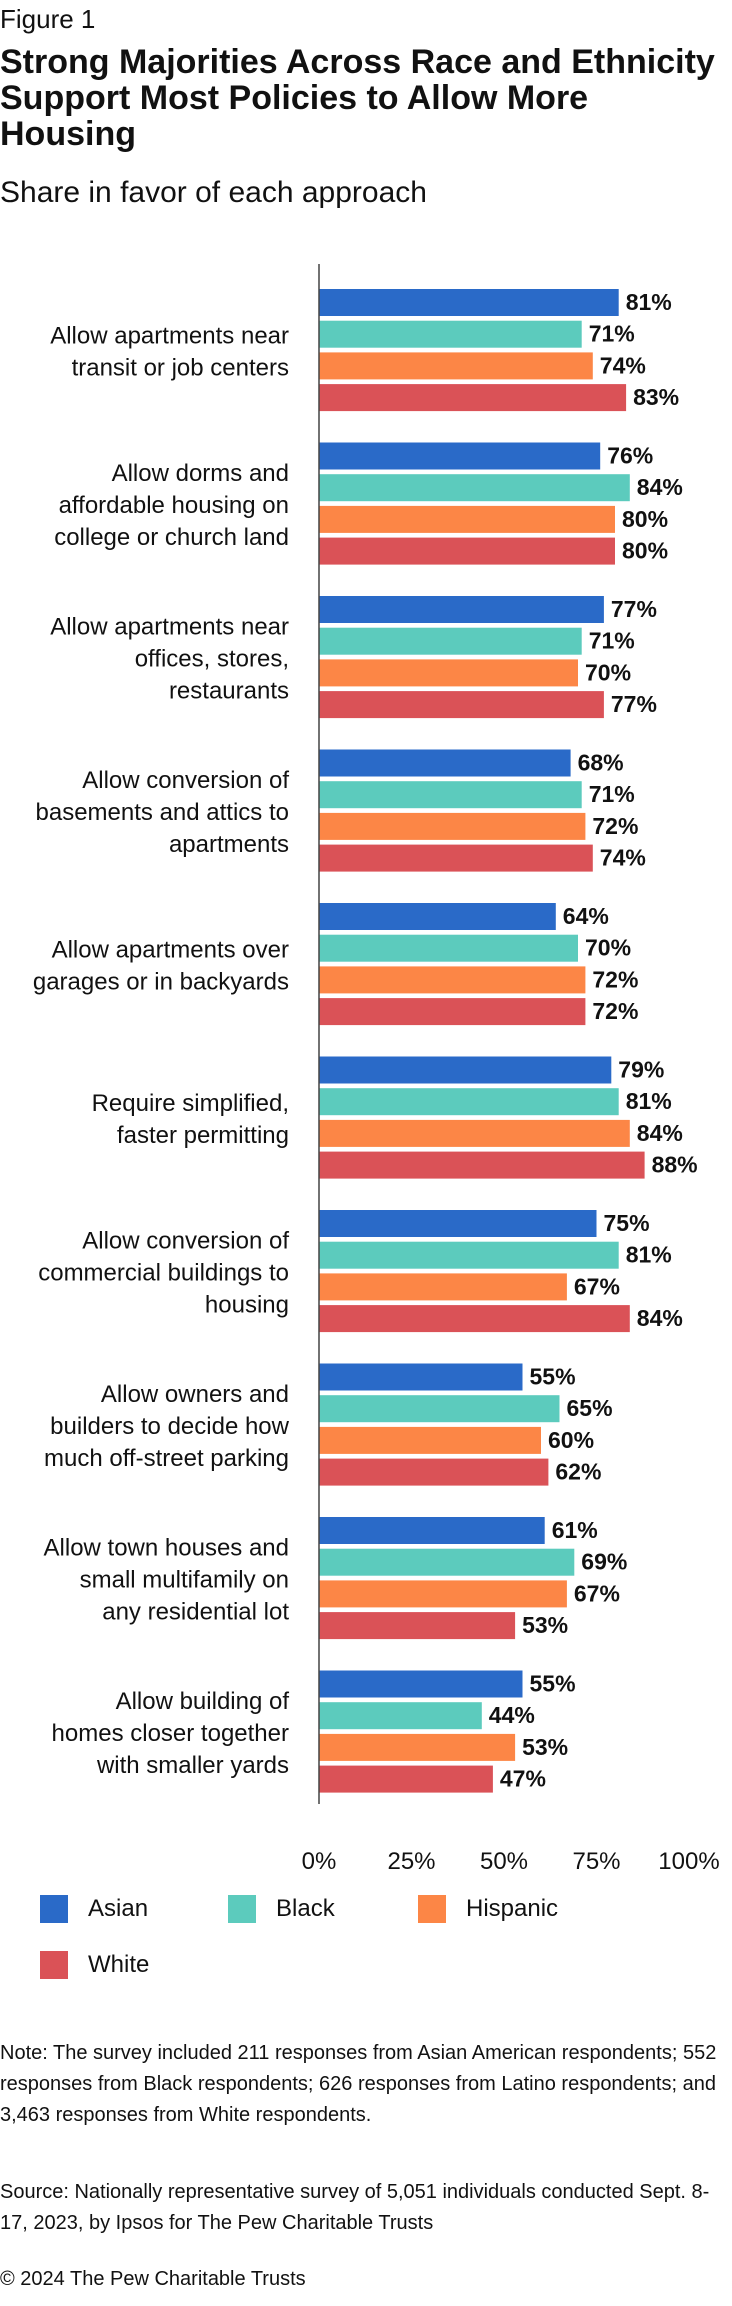 The height and width of the screenshot is (2306, 732). What do you see at coordinates (162, 812) in the screenshot?
I see `category-label-4-line-2: basements and attics to` at bounding box center [162, 812].